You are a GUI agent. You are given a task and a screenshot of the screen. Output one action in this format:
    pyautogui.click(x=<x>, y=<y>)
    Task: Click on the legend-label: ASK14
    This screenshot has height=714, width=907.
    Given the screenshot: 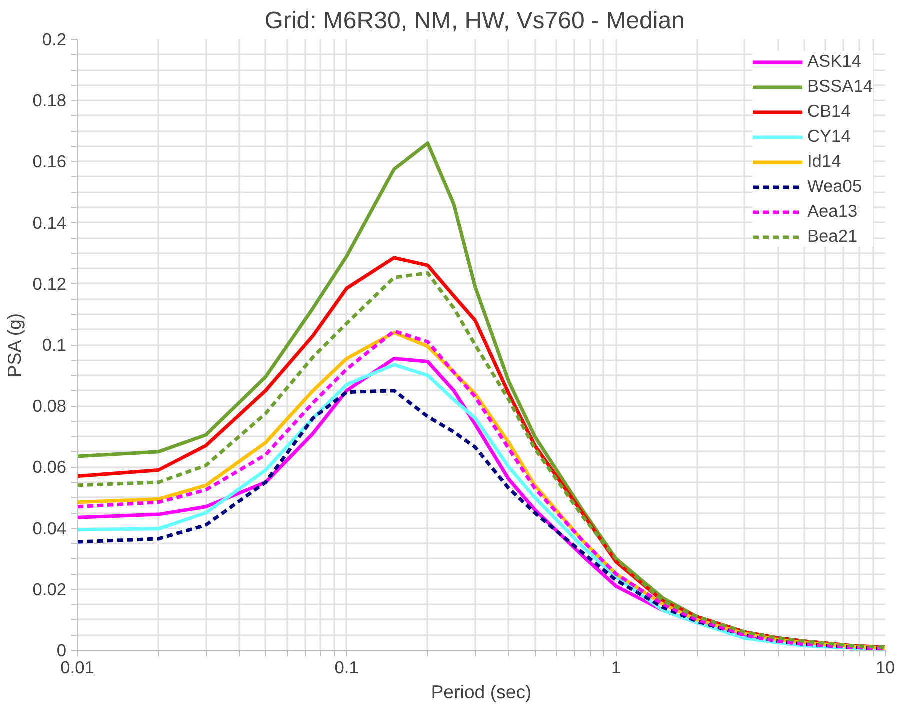 What is the action you would take?
    pyautogui.click(x=834, y=61)
    